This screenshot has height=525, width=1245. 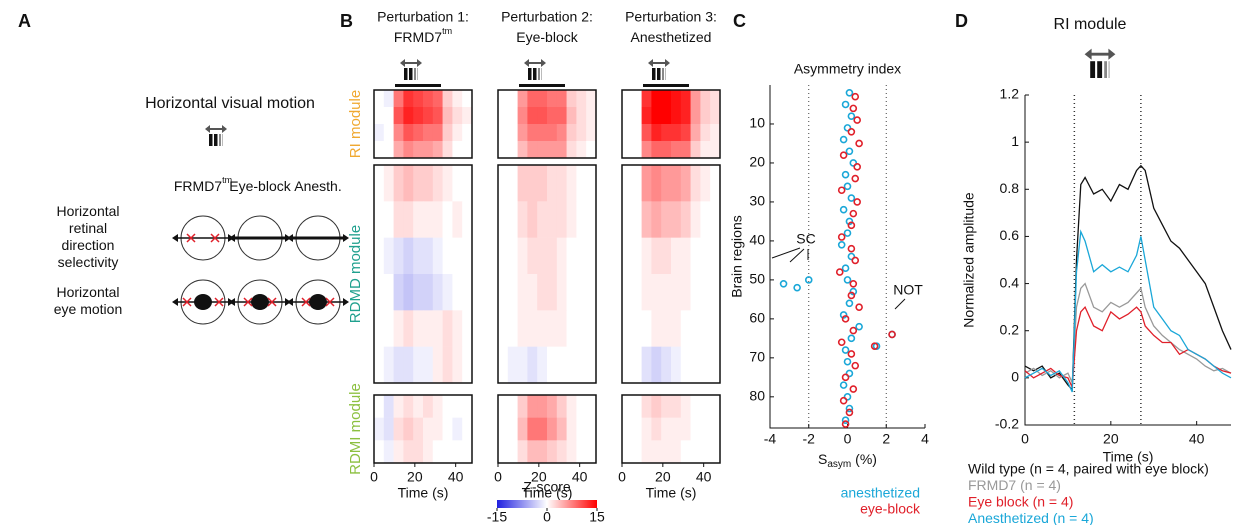 I want to click on row-label: Horizontal, so click(x=87, y=292).